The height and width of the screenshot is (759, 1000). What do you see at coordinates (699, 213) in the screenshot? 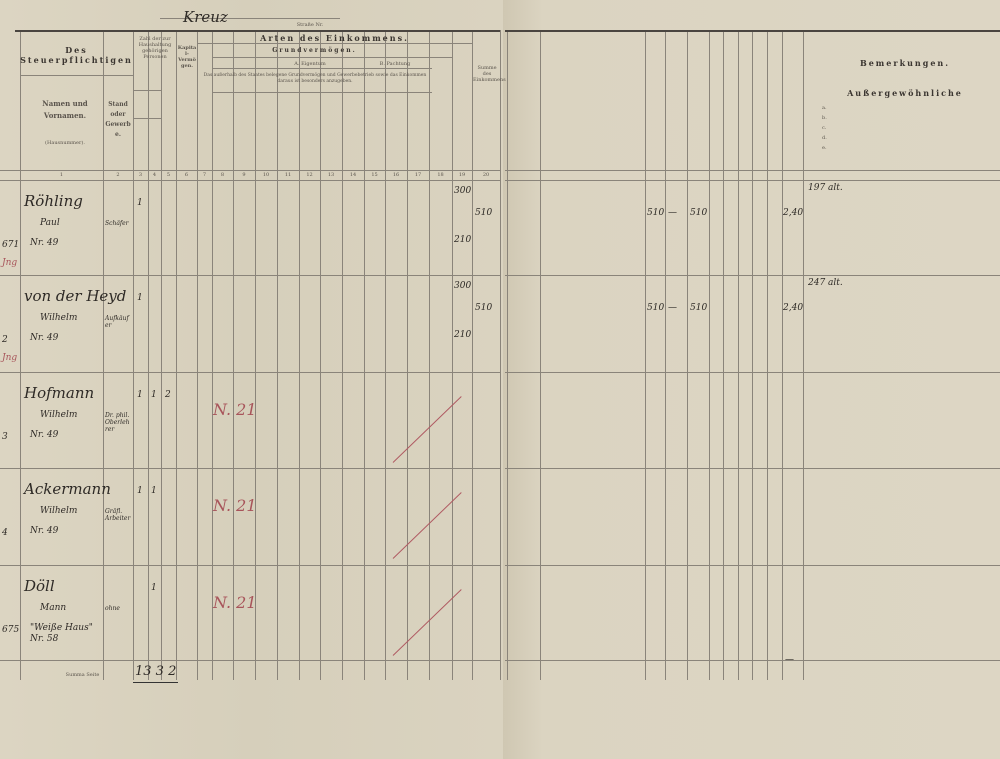
I see `assessed-2: 510` at bounding box center [699, 213].